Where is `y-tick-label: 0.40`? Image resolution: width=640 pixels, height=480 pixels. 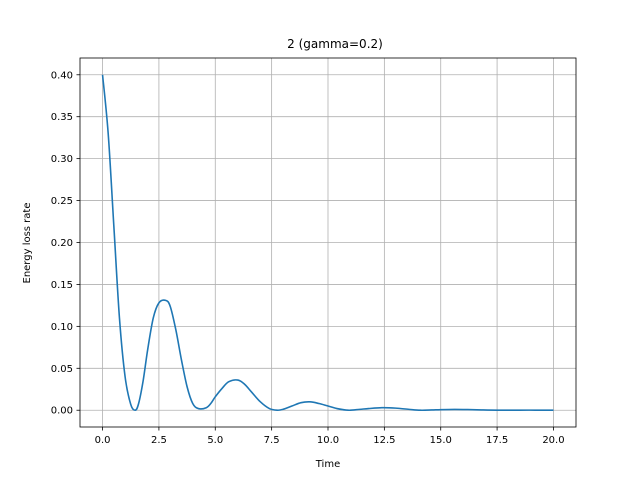 y-tick-label: 0.40 is located at coordinates (62, 75).